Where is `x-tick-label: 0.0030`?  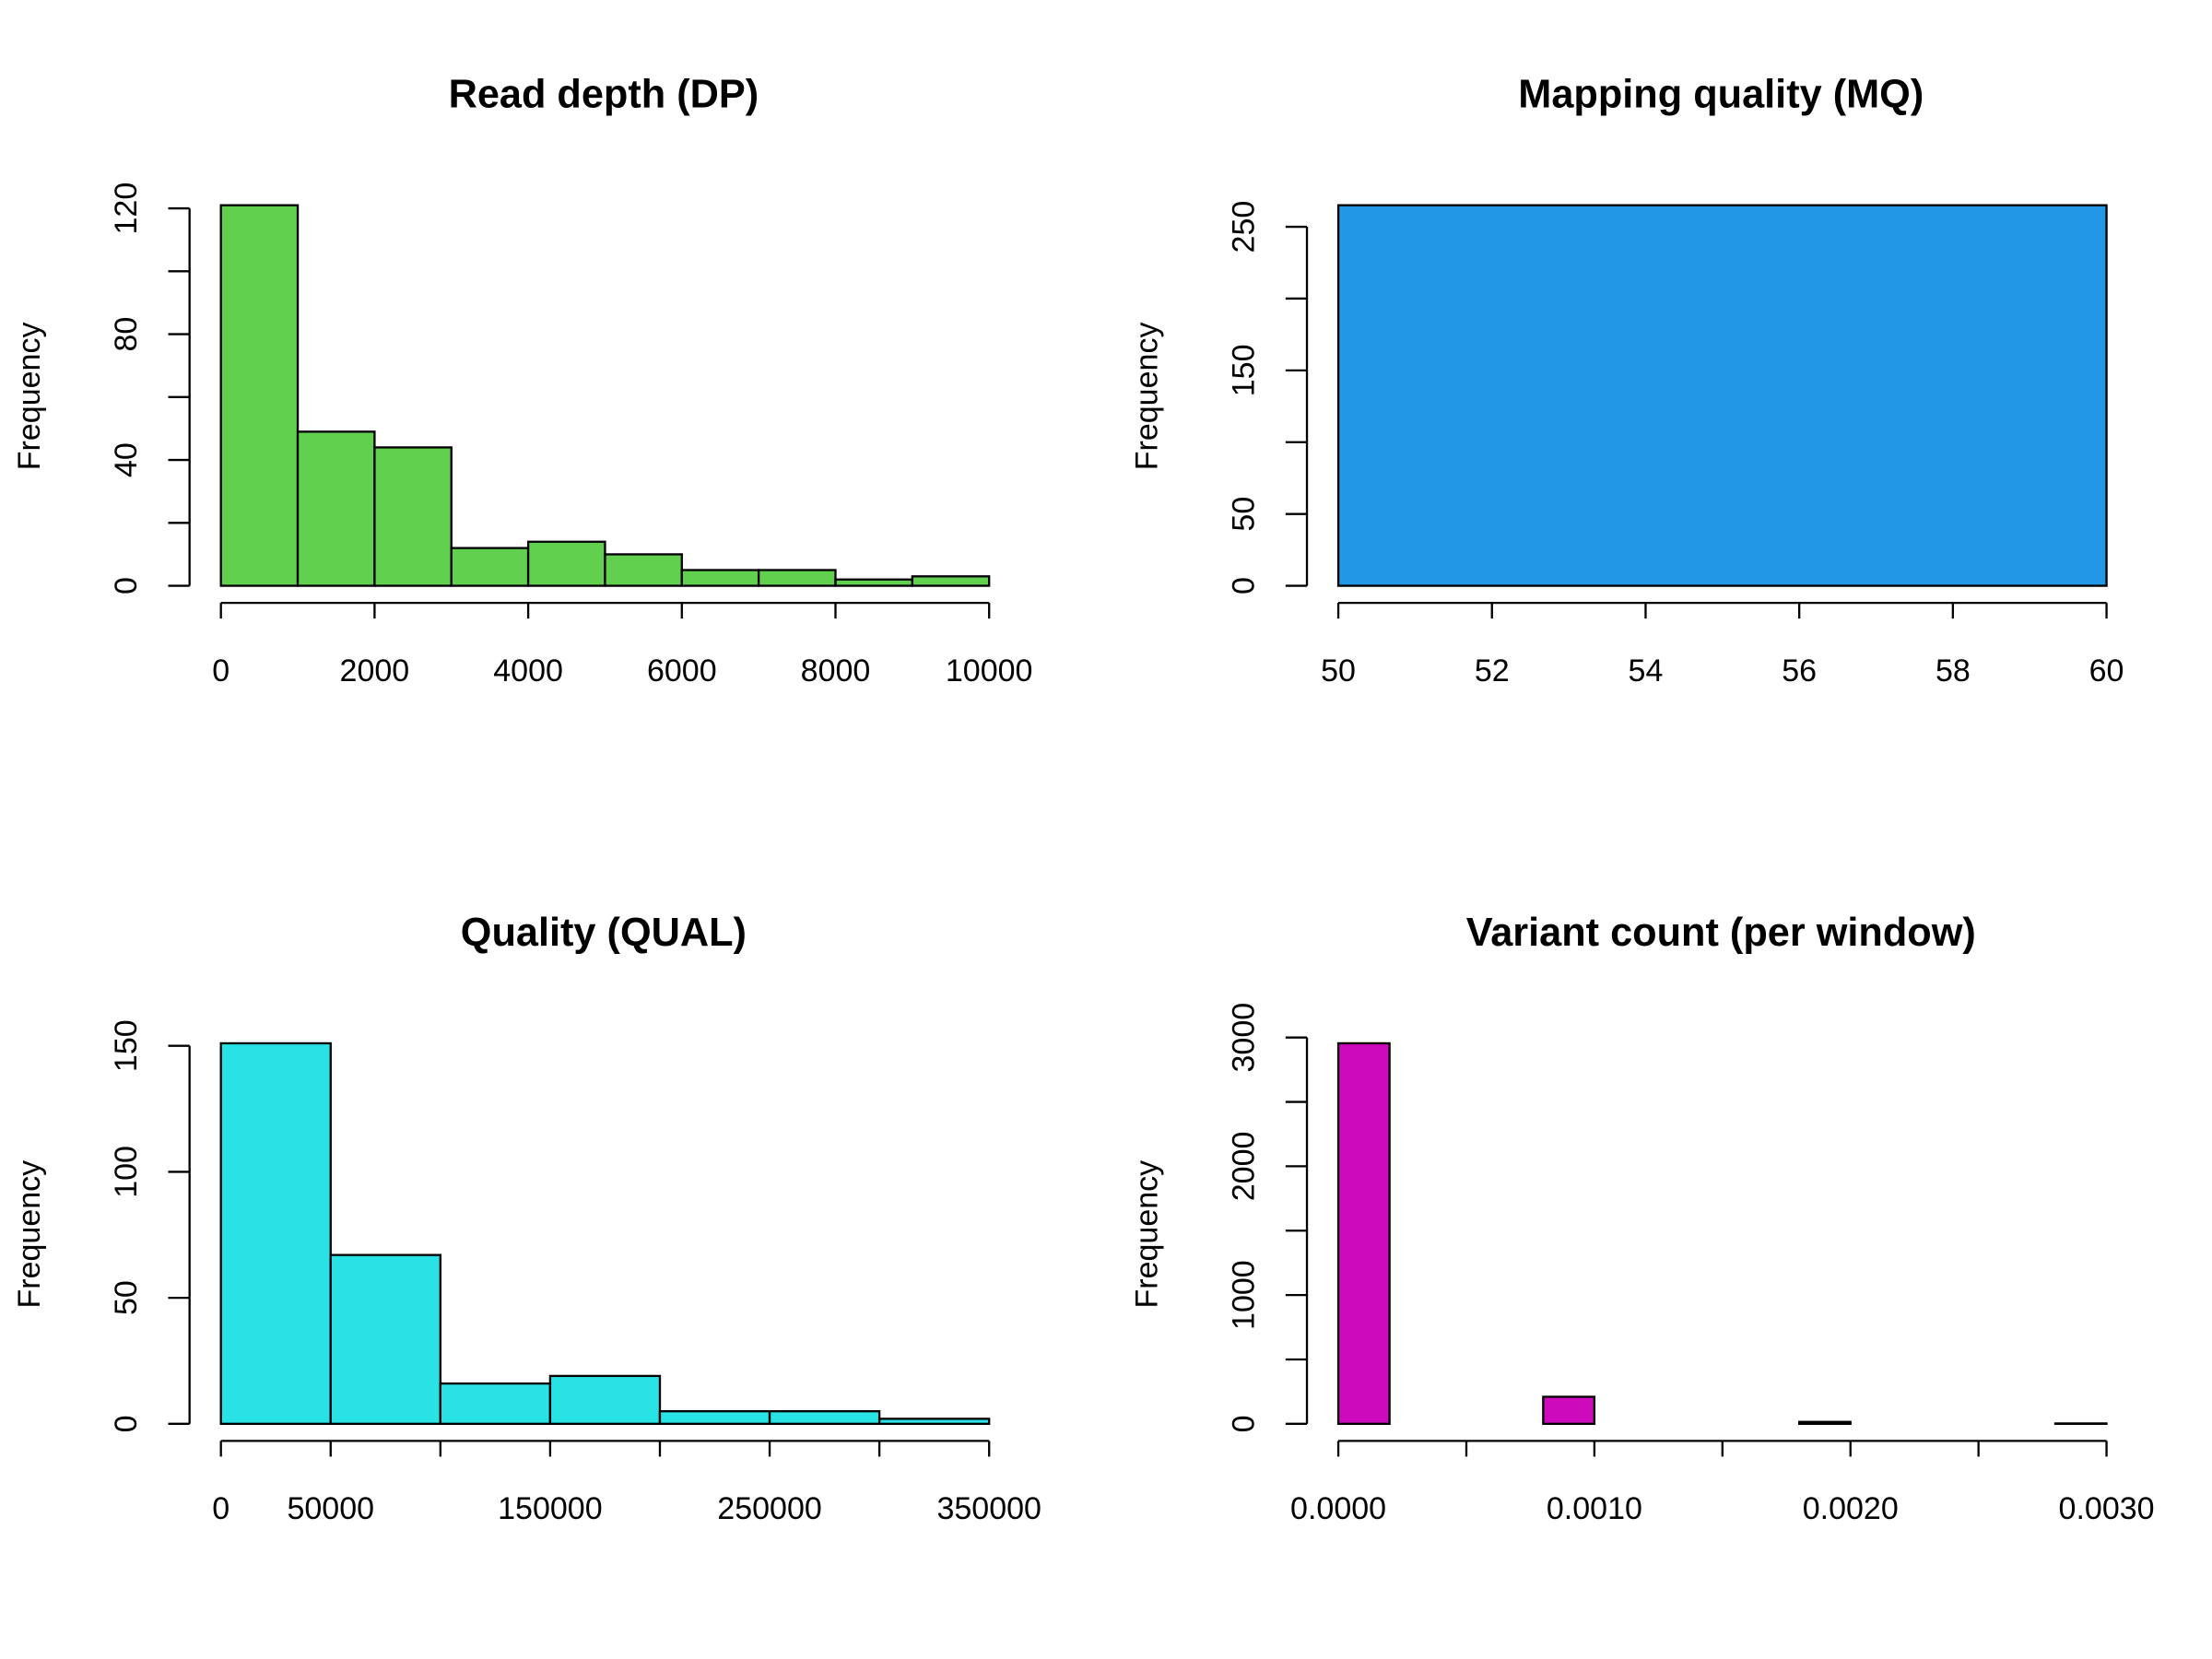
x-tick-label: 0.0030 is located at coordinates (2107, 1508).